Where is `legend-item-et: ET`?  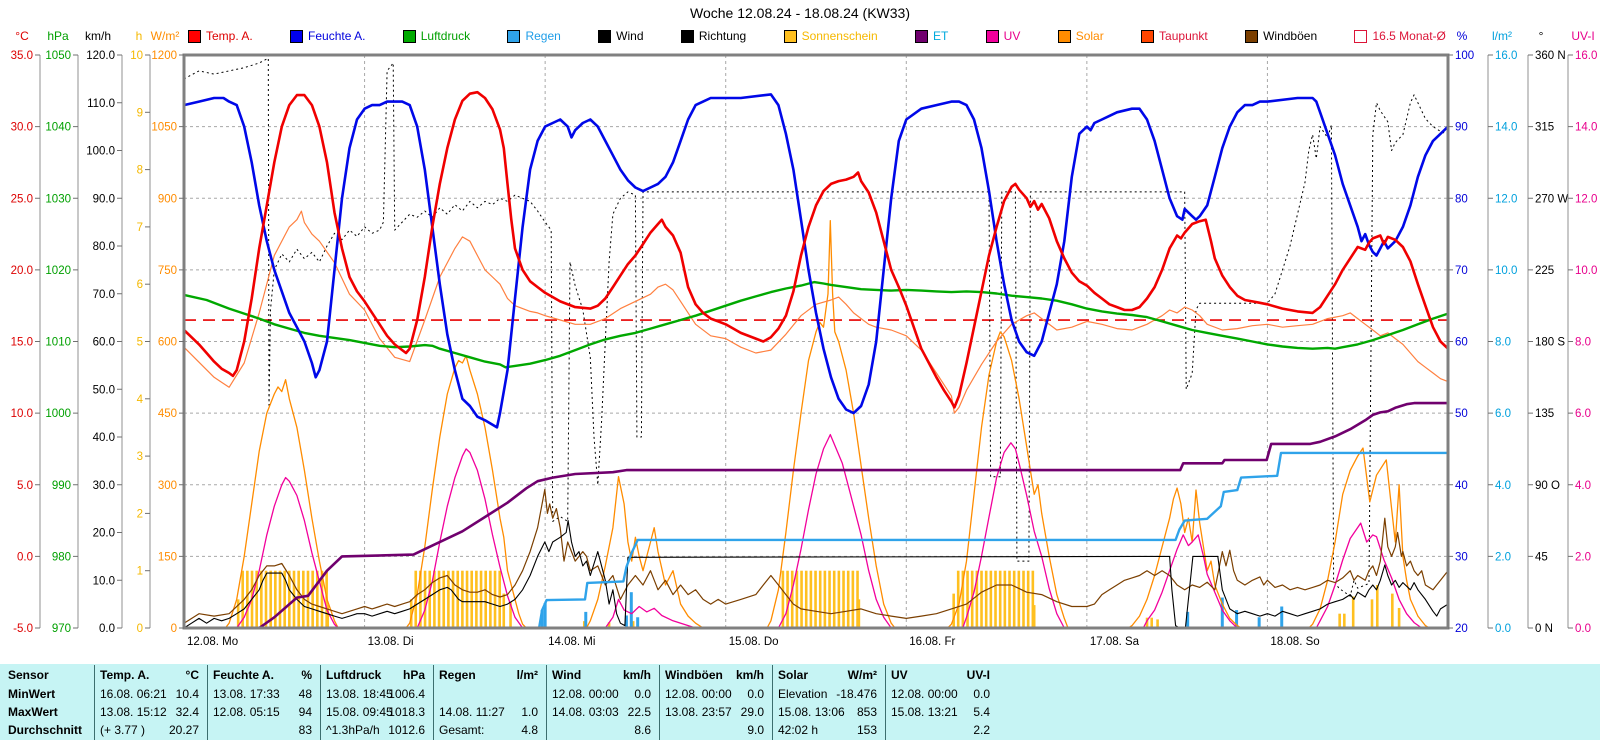
legend-item-et: ET is located at coordinates (931, 36).